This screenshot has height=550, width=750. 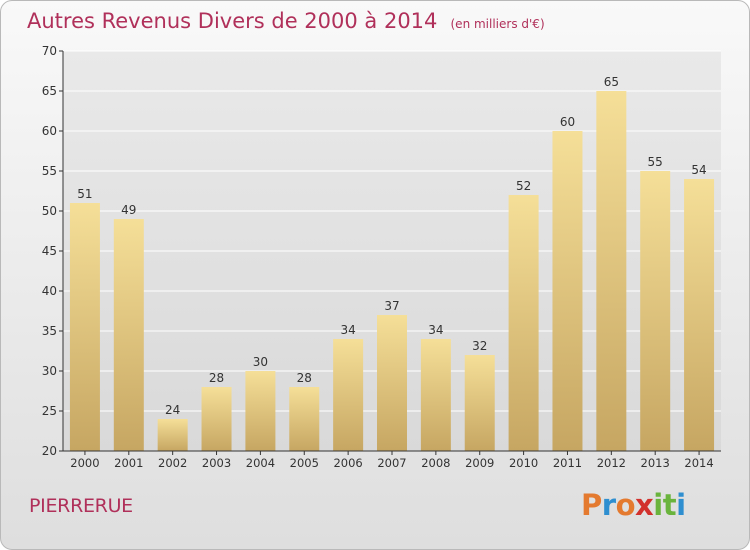 What do you see at coordinates (128, 463) in the screenshot?
I see `x-tick-label: 2001` at bounding box center [128, 463].